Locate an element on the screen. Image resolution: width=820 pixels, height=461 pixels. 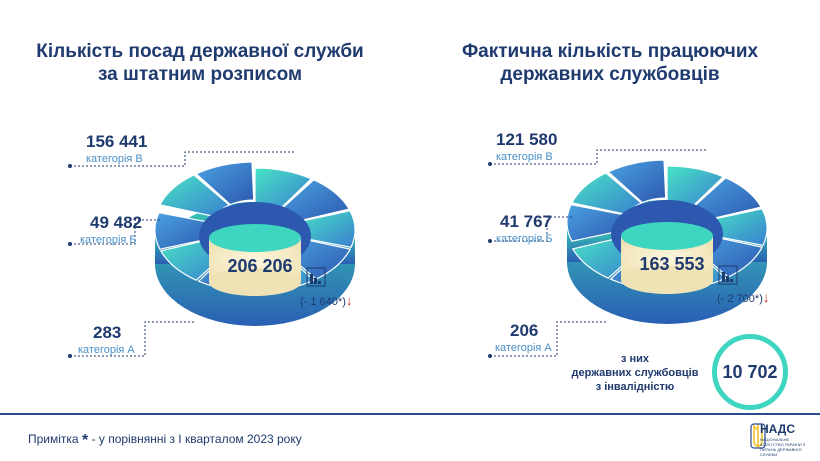
disability-caption-line-1: з них is located at coordinates (635, 359).